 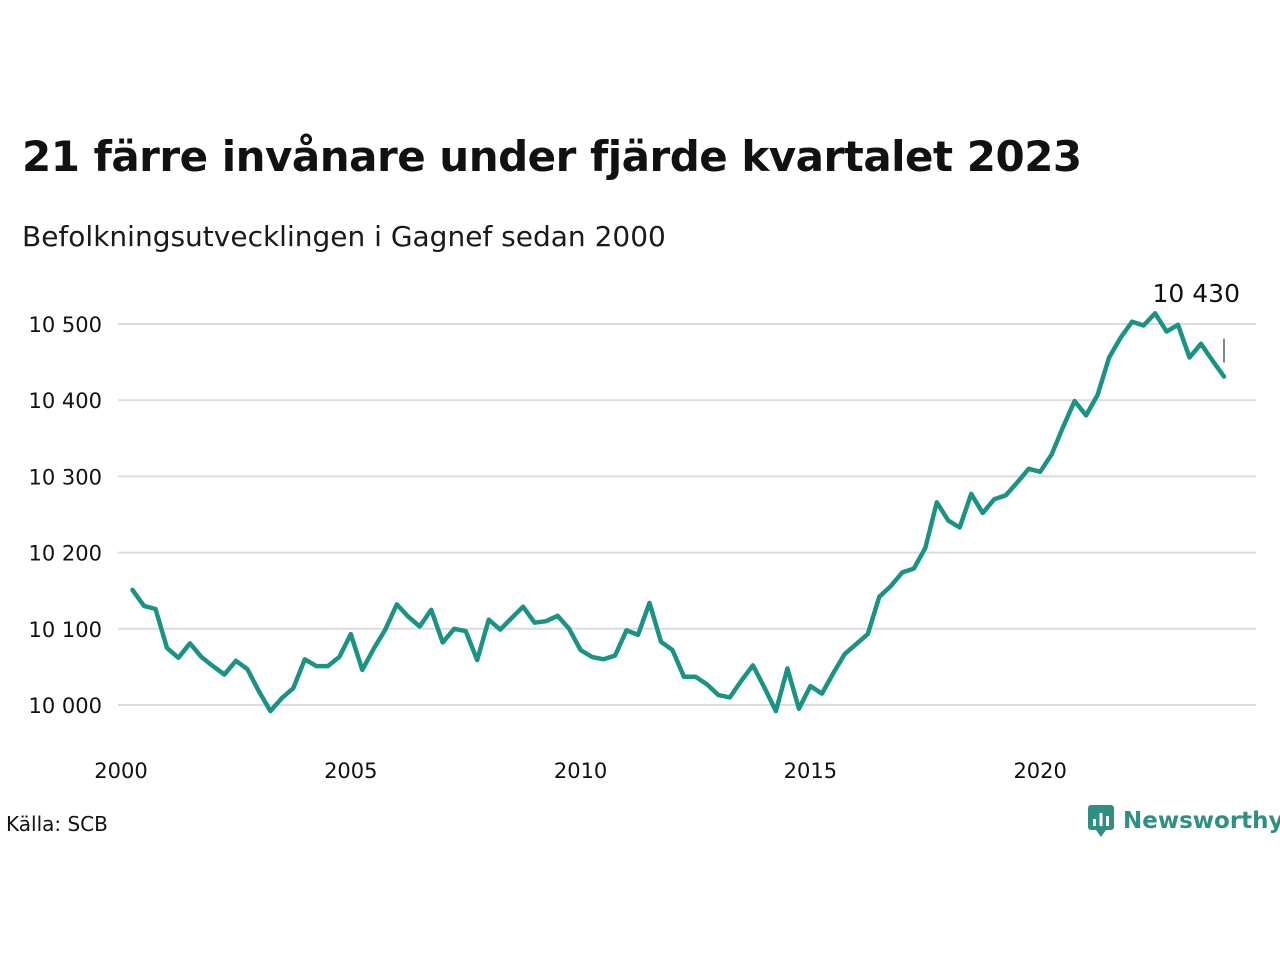 What do you see at coordinates (65, 477) in the screenshot?
I see `y-tick-label: 10 300` at bounding box center [65, 477].